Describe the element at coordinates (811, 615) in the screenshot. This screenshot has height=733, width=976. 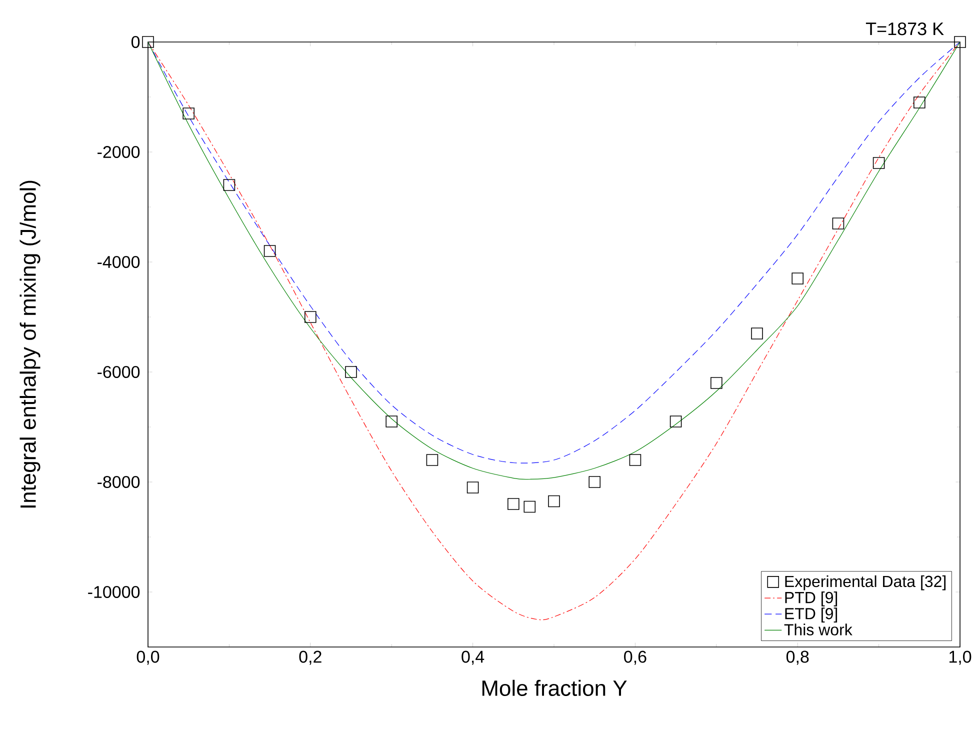
I see `legend-label: ETD [9]` at that location.